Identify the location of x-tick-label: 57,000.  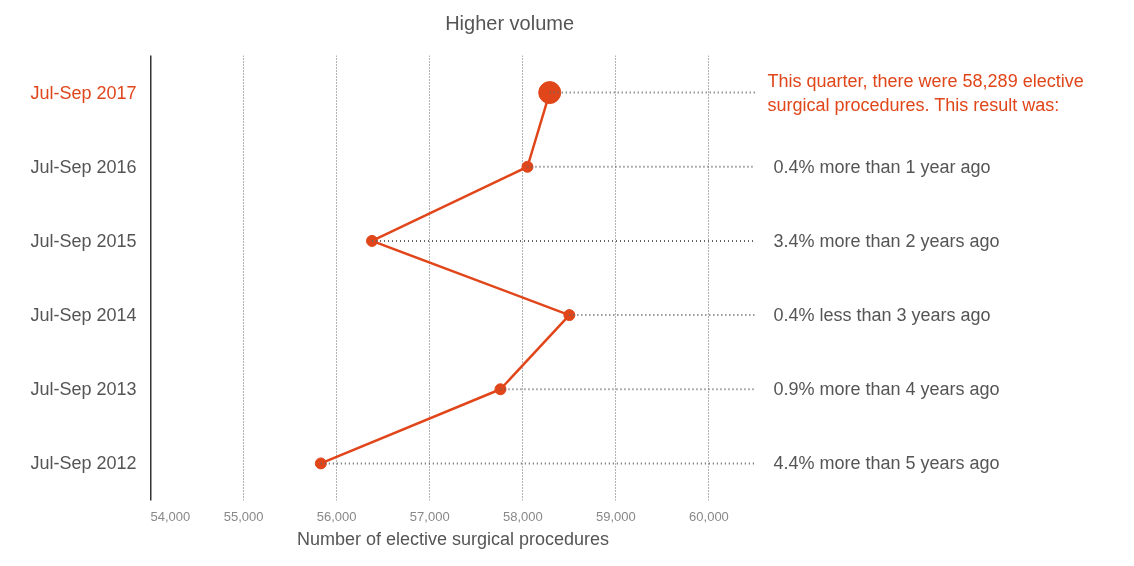
(429, 516).